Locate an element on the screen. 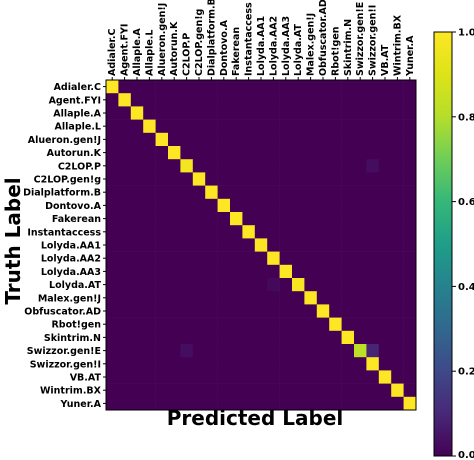  x-tick-label: Autorun.K is located at coordinates (174, 48).